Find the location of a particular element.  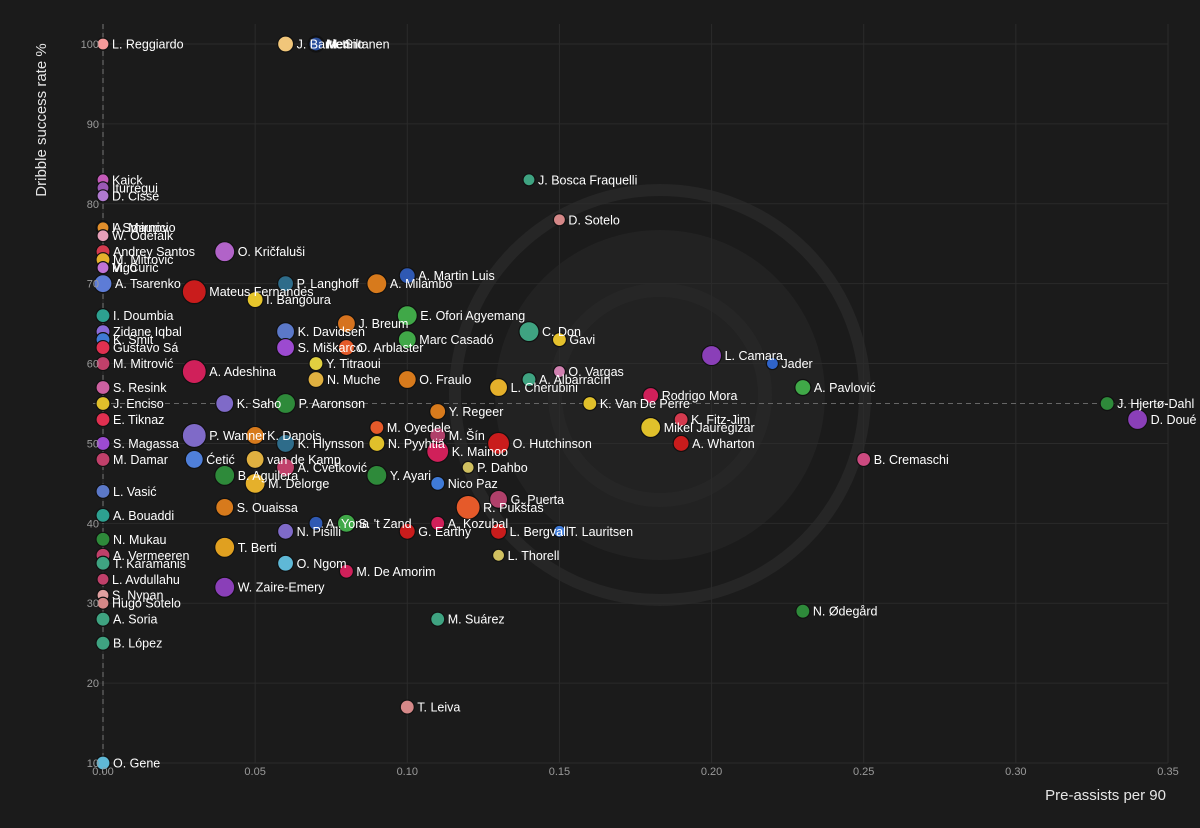

point-label: O. Ngom is located at coordinates (322, 564).